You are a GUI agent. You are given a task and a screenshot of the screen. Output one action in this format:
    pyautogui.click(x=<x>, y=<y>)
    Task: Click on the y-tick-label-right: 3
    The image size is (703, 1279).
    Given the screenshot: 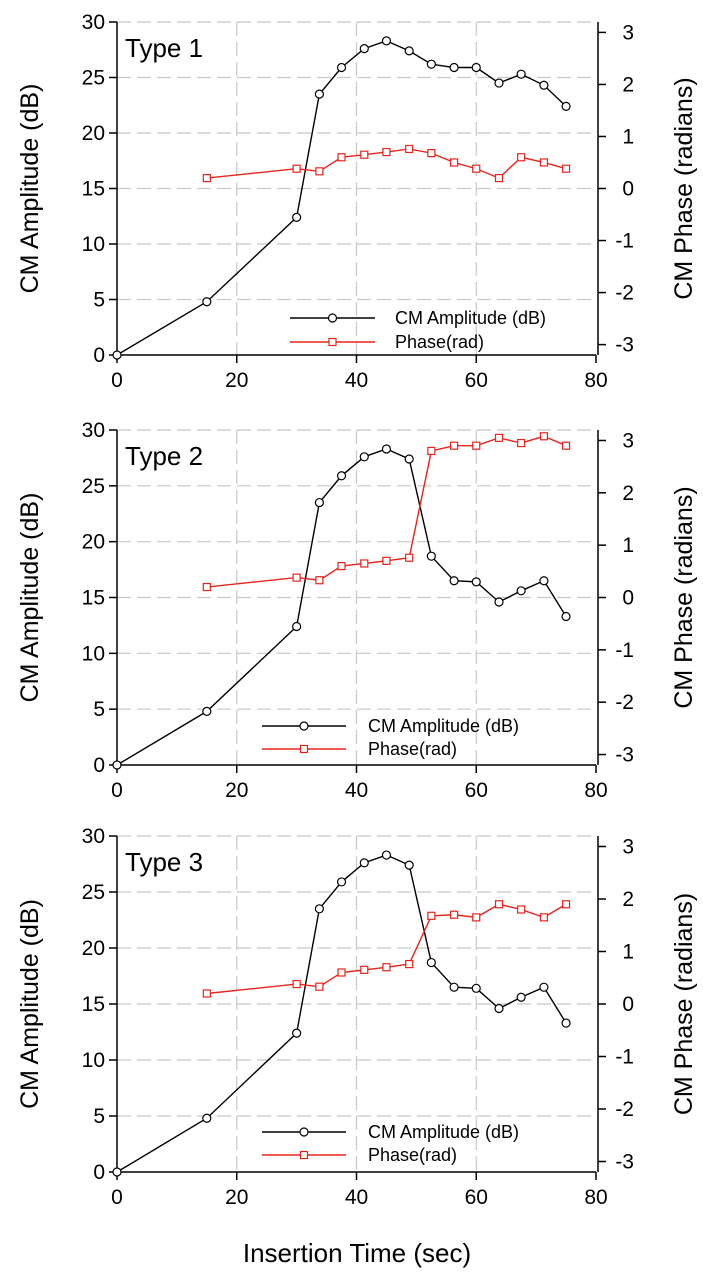 What is the action you would take?
    pyautogui.click(x=628, y=847)
    